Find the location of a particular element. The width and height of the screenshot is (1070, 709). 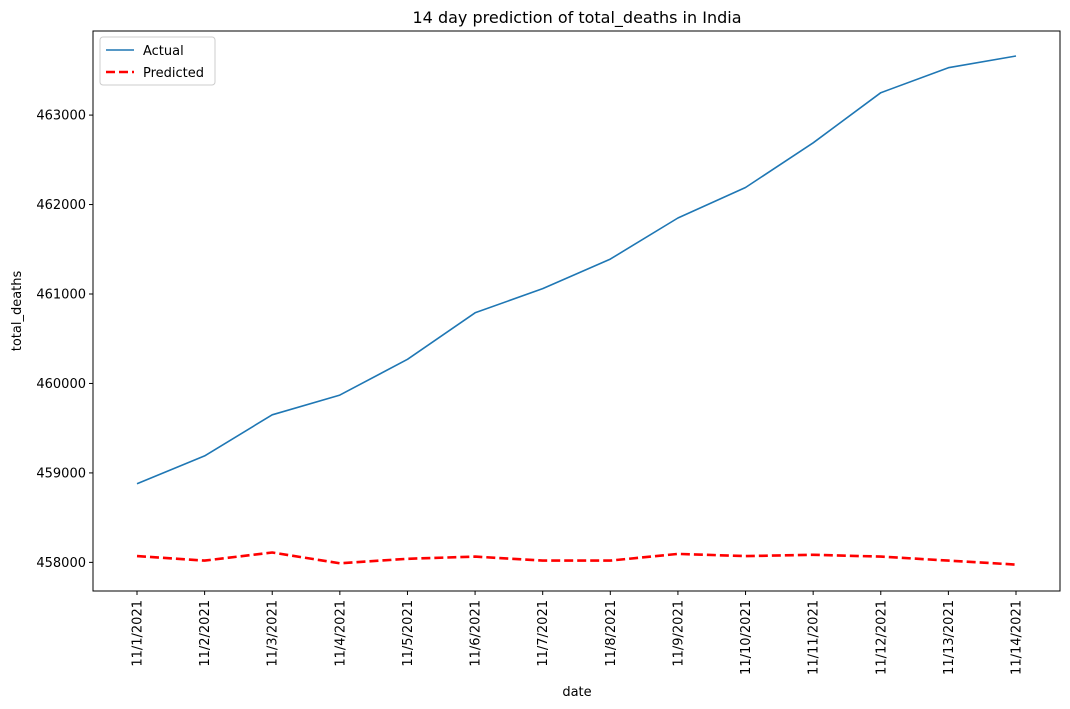

y-tick-label: 458000 is located at coordinates (61, 563).